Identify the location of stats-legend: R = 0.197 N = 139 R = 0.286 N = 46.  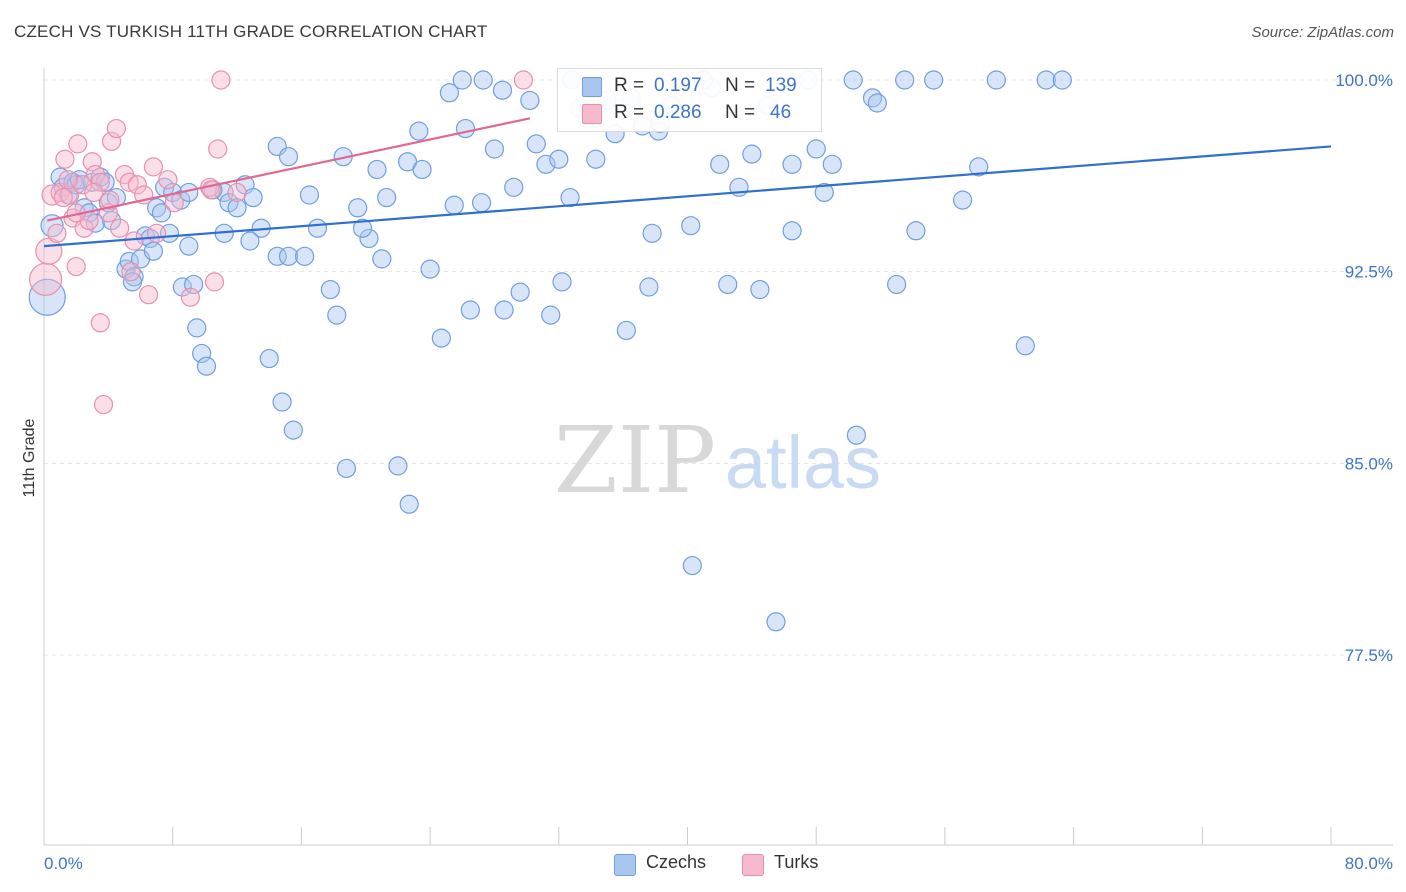
(689, 100).